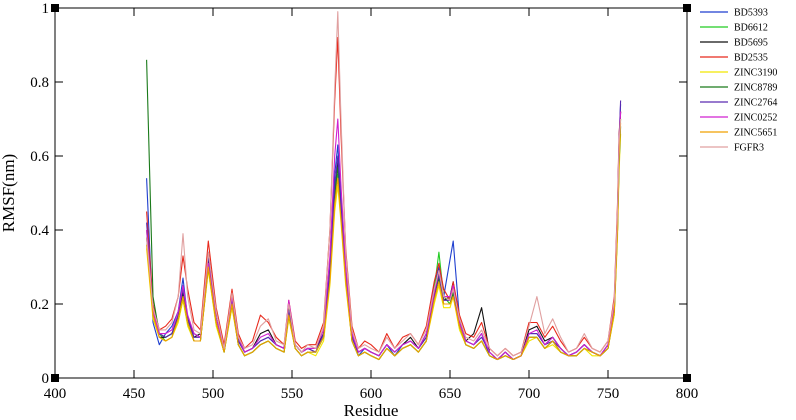 The width and height of the screenshot is (796, 420). Describe the element at coordinates (751, 58) in the screenshot. I see `legend-label: BD2535` at that location.